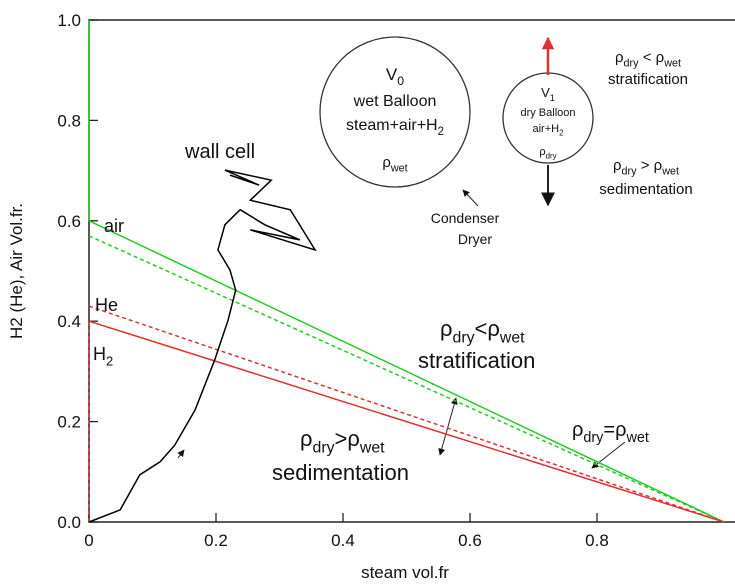 Image resolution: width=735 pixels, height=586 pixels. Describe the element at coordinates (487, 328) in the screenshot. I see `annotation-text: <ρ` at that location.